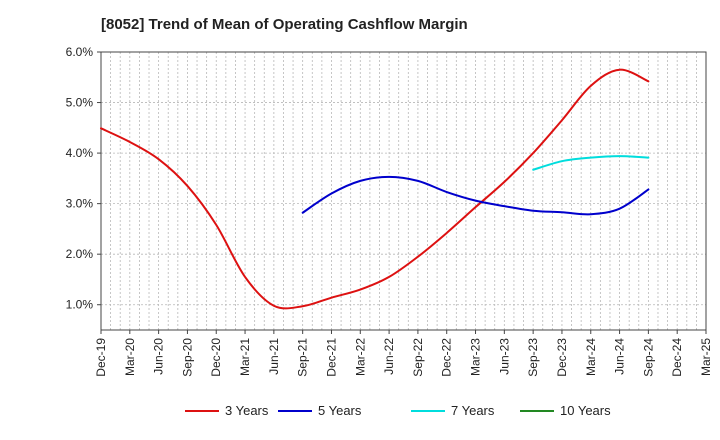 The image size is (720, 440). I want to click on x-tick-label: Mar-21, so click(245, 357).